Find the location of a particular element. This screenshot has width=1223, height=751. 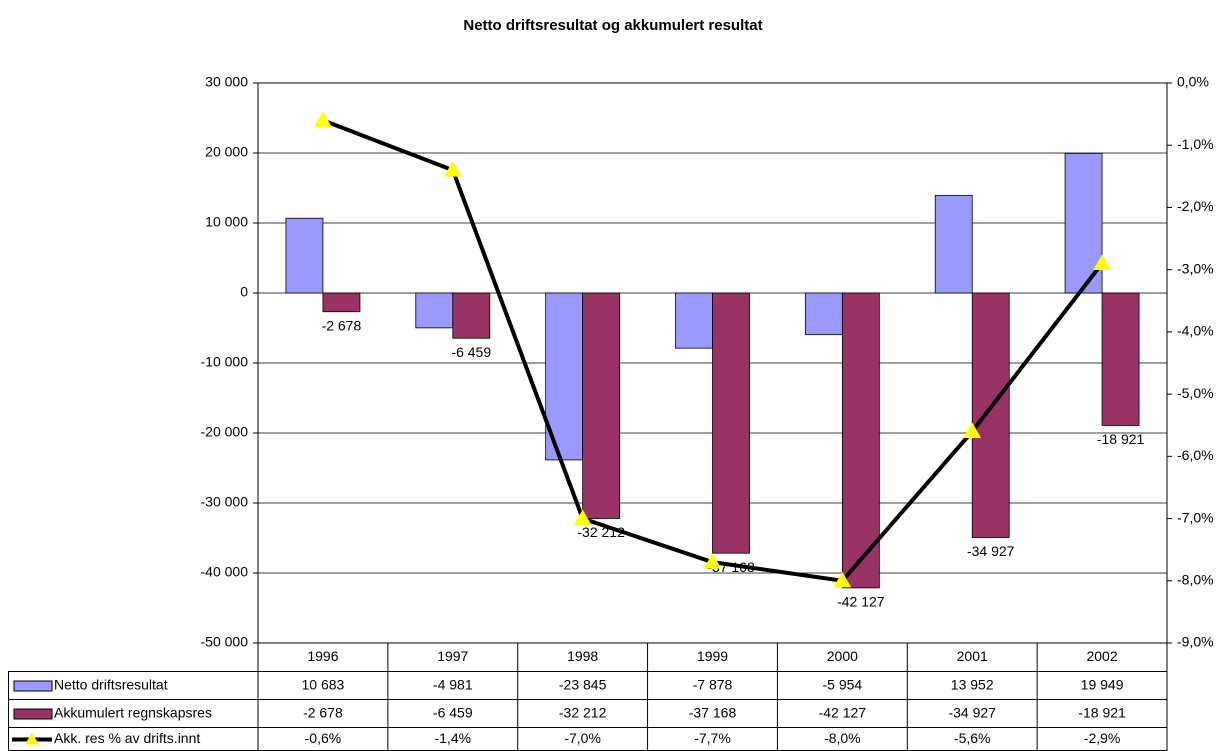

y-tick-label: -10 000 is located at coordinates (225, 362).